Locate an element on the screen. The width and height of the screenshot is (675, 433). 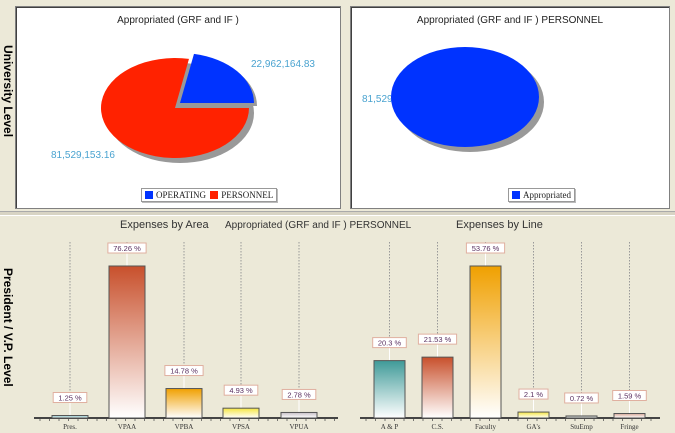
bar-vpaa is located at coordinates (127, 342).